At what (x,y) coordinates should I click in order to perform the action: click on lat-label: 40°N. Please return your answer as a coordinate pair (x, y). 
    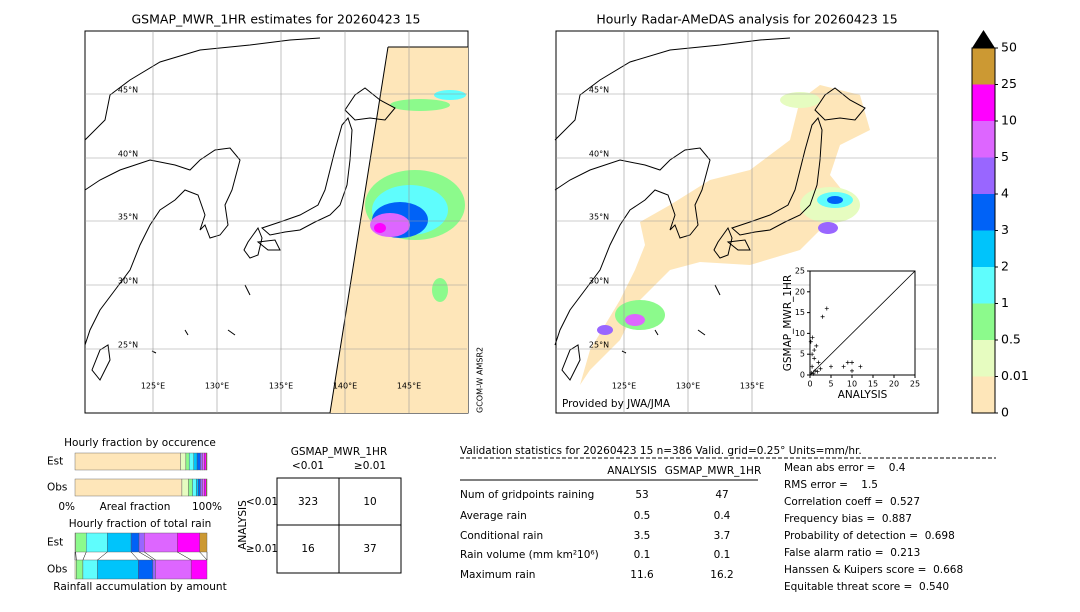
    Looking at the image, I should click on (128, 154).